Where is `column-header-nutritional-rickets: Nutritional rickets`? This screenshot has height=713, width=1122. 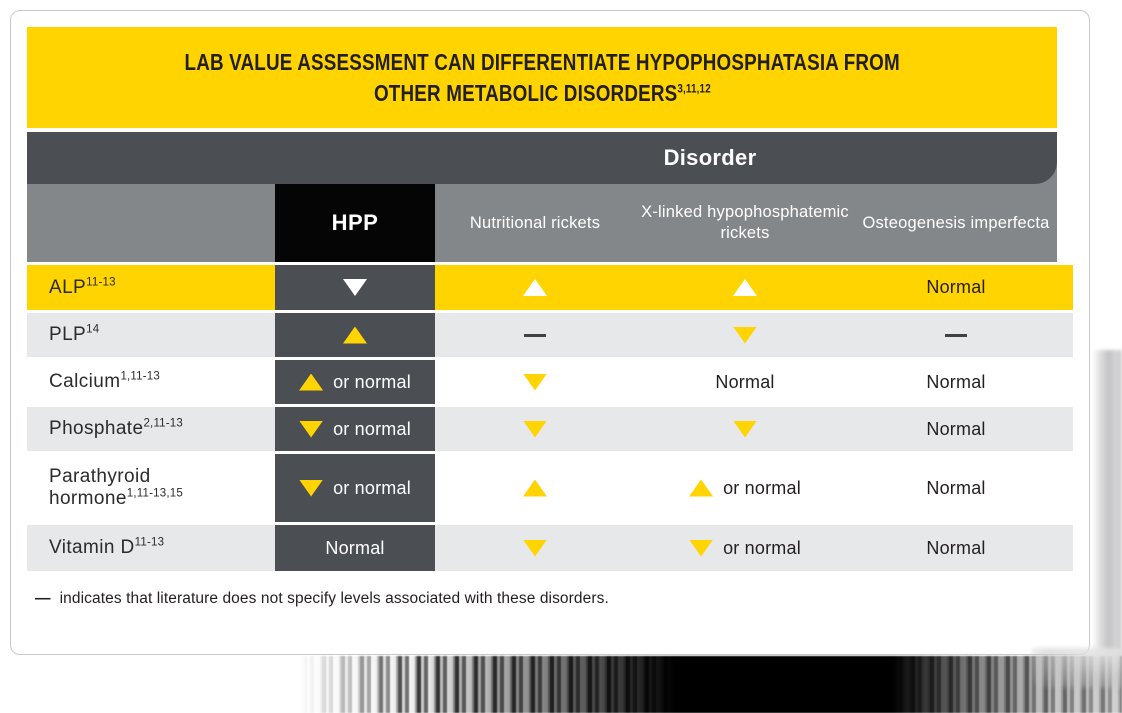 column-header-nutritional-rickets: Nutritional rickets is located at coordinates (535, 222).